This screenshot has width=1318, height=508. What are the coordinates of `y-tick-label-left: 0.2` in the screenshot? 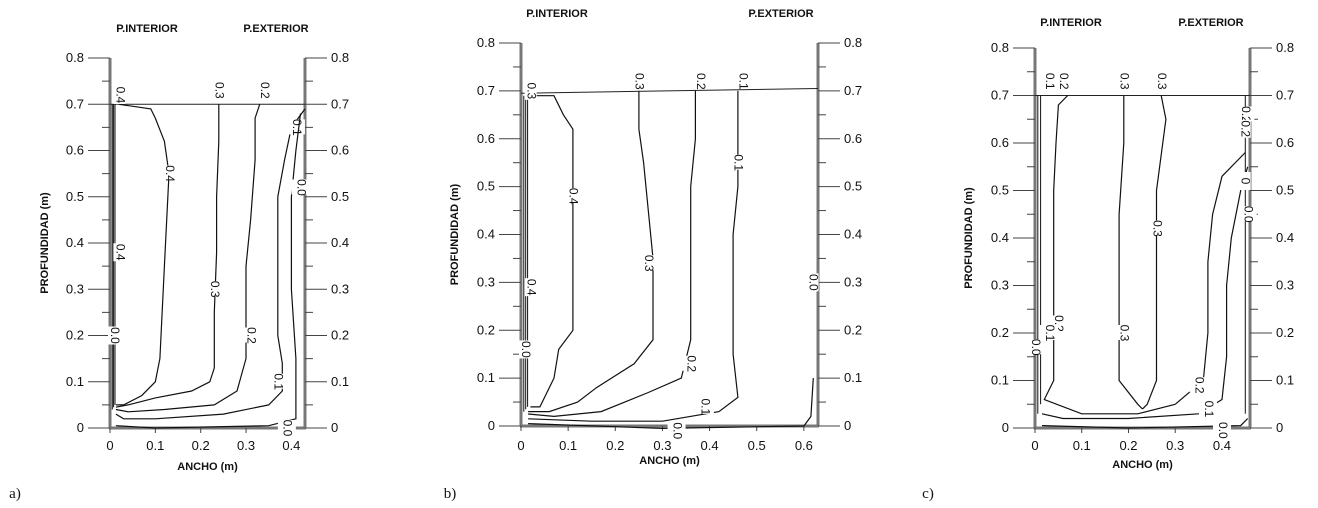 It's located at (1000, 332).